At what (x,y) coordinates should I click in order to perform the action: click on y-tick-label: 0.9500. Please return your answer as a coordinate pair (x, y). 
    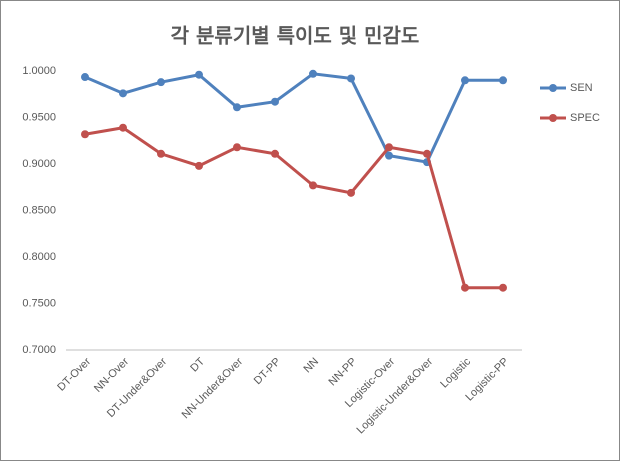
    Looking at the image, I should click on (39, 117).